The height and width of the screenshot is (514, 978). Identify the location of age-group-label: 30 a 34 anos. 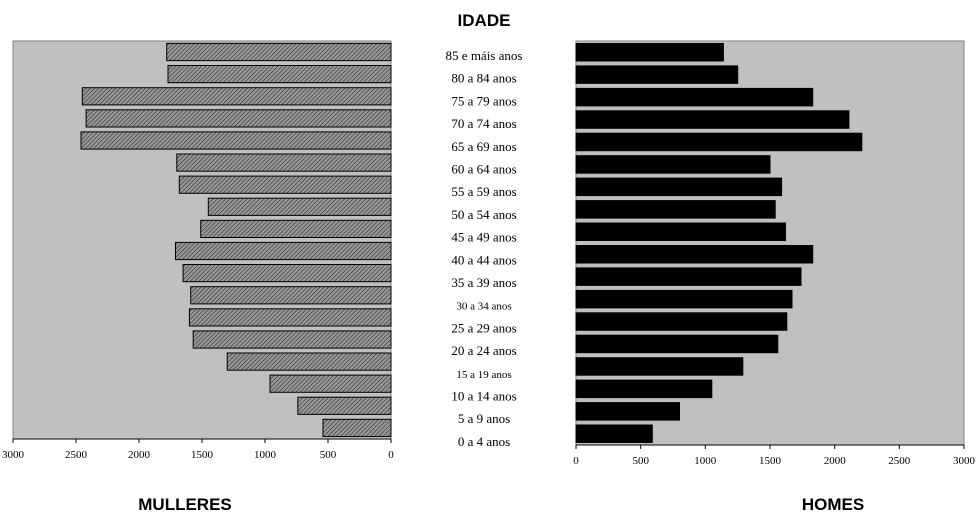
(483, 307).